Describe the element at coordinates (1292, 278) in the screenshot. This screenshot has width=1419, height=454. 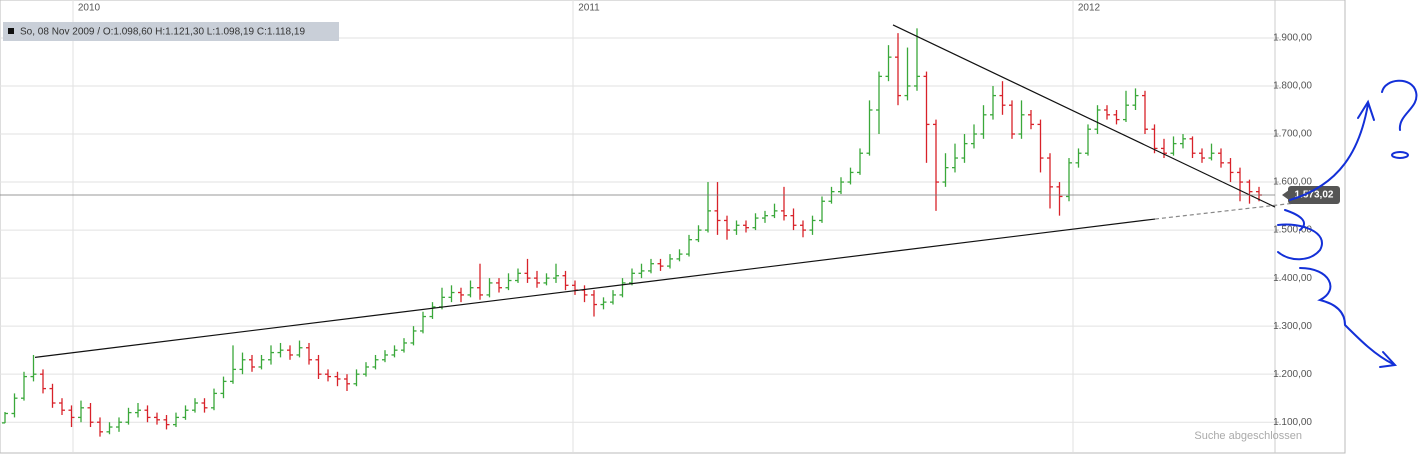
I see `y-tick-label: 1.400,00` at that location.